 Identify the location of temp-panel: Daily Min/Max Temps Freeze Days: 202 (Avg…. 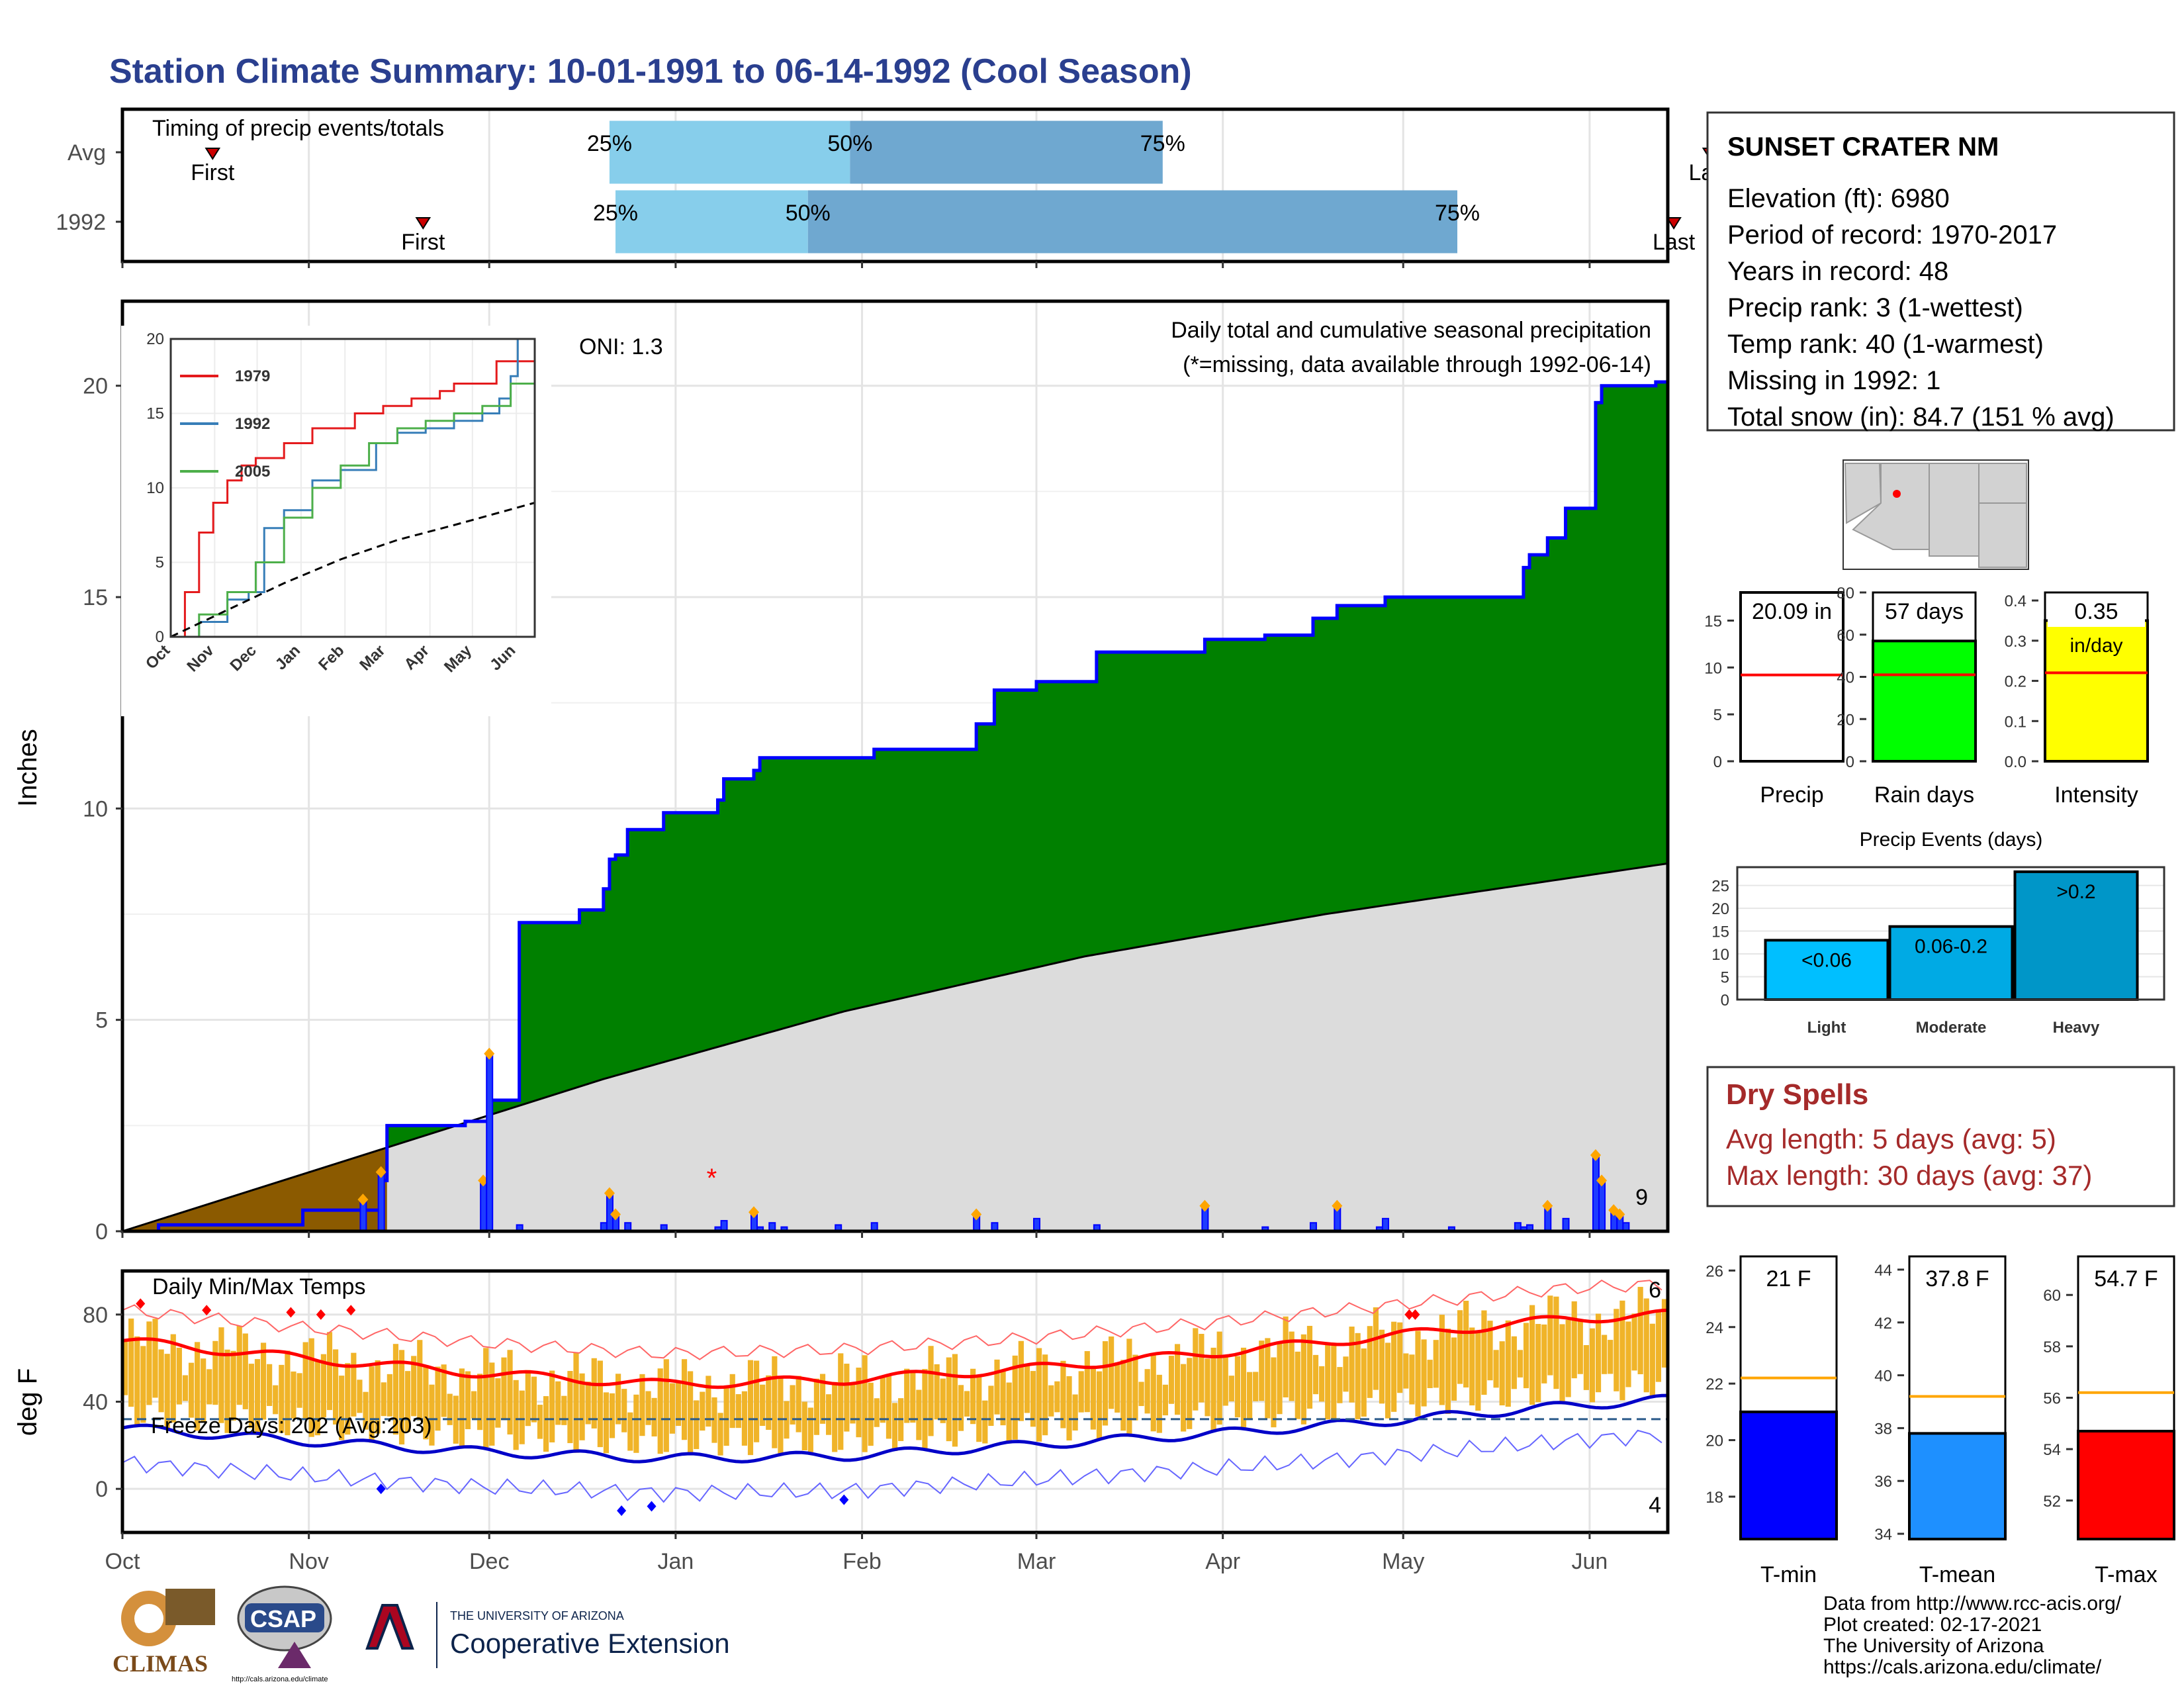
(842, 1421).